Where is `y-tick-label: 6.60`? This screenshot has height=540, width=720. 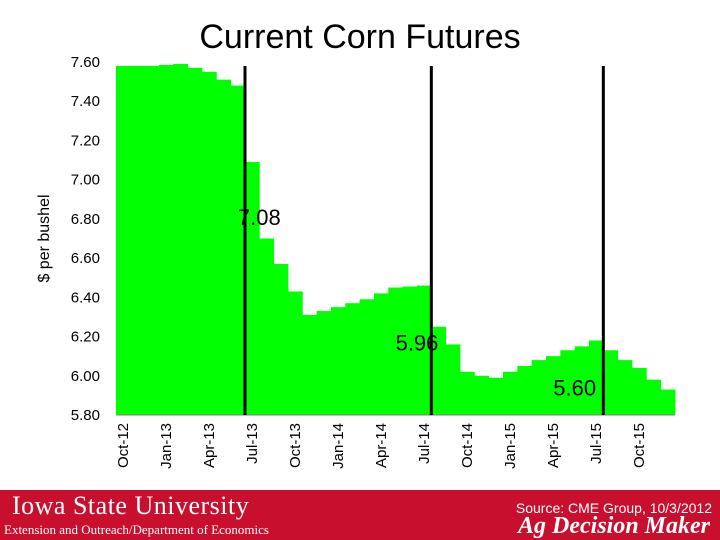 y-tick-label: 6.60 is located at coordinates (85, 258).